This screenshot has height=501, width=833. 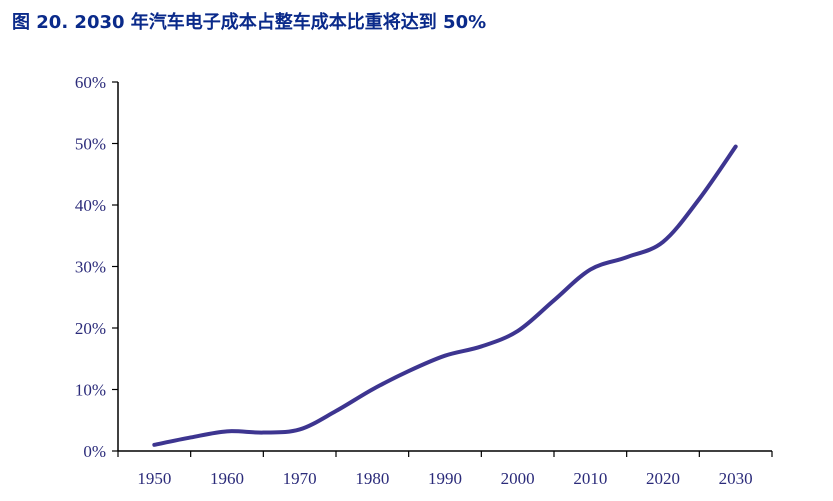 What do you see at coordinates (518, 478) in the screenshot?
I see `x-tick-label: 2000` at bounding box center [518, 478].